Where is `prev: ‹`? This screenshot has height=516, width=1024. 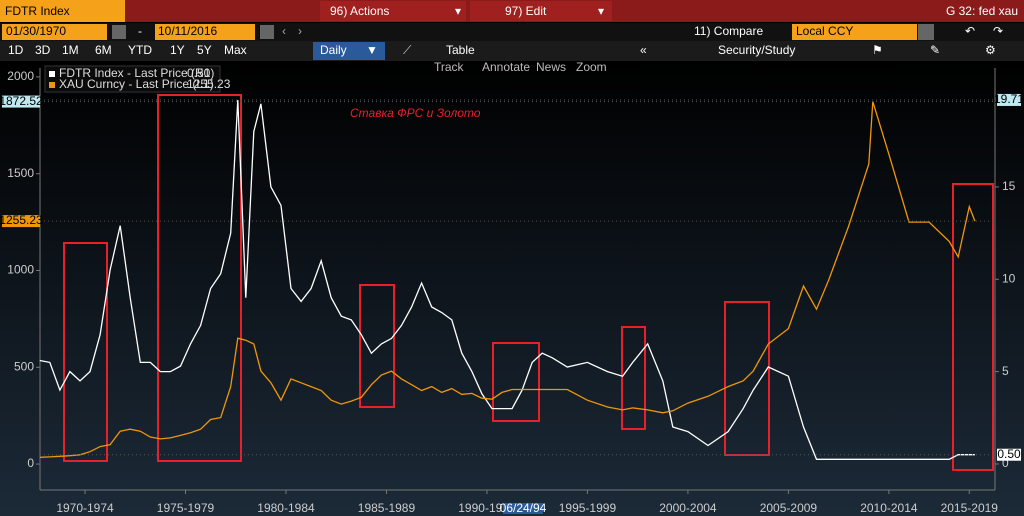
prev: ‹ is located at coordinates (284, 31).